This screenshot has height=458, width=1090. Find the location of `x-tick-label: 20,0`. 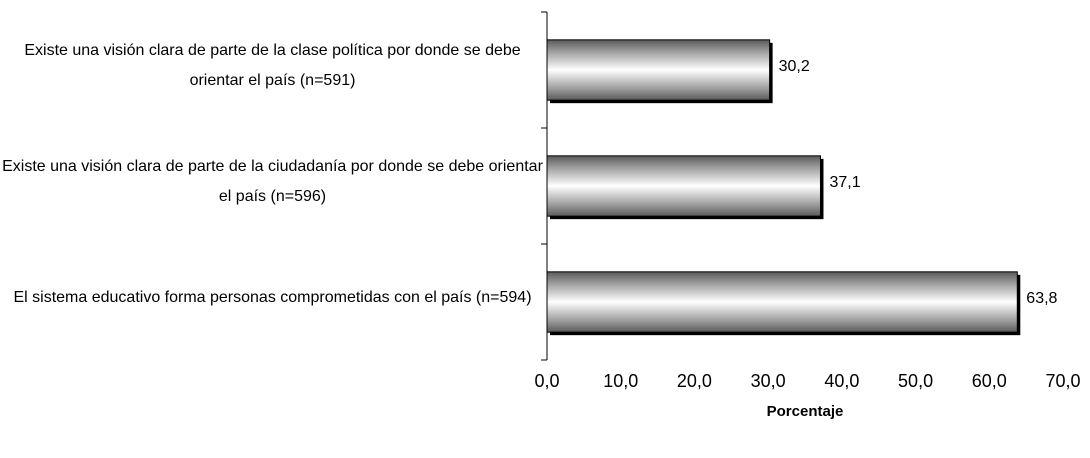

x-tick-label: 20,0 is located at coordinates (694, 381).